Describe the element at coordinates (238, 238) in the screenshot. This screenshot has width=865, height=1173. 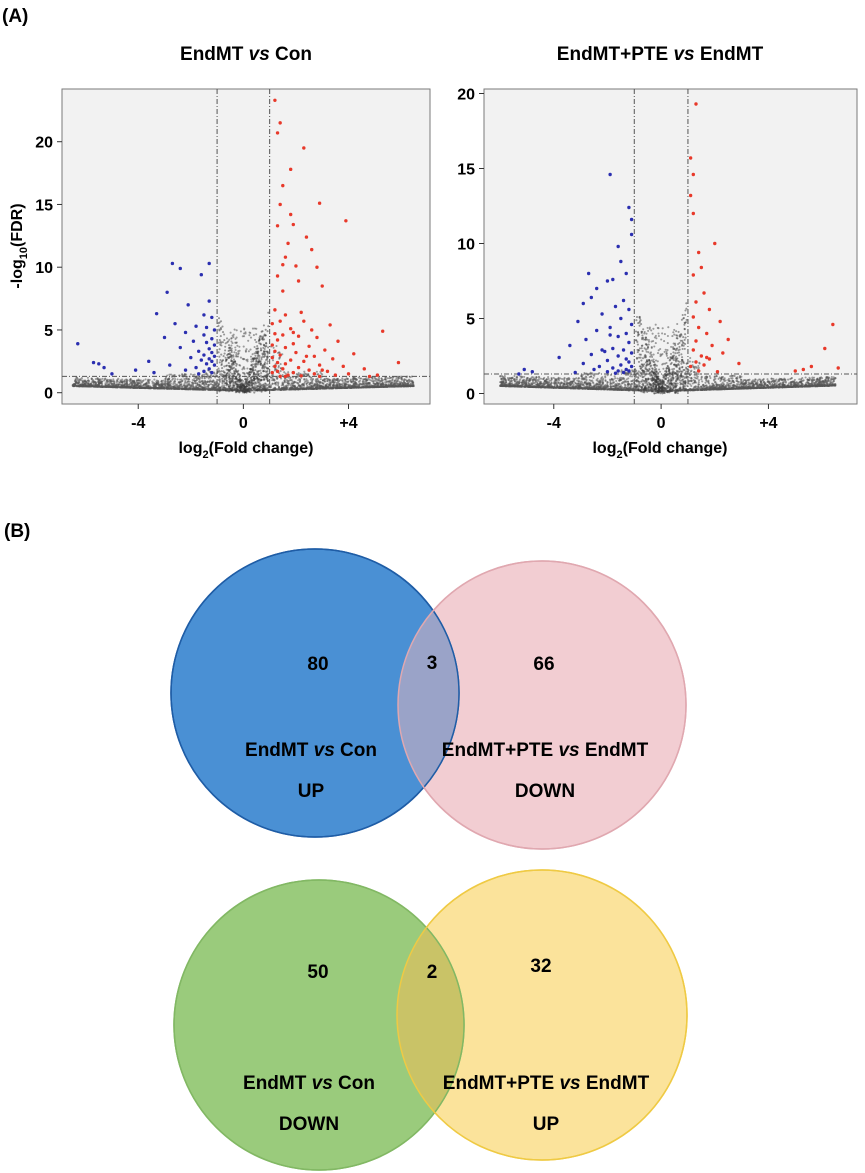
I see `volcano1-significant-points` at that location.